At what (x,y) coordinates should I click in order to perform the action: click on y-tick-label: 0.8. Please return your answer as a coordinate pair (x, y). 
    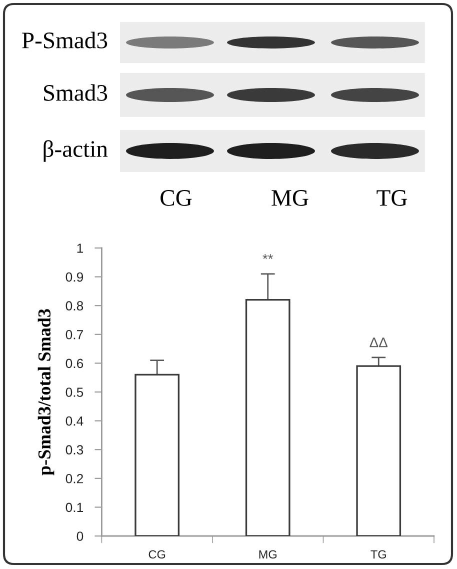
    Looking at the image, I should click on (75, 306).